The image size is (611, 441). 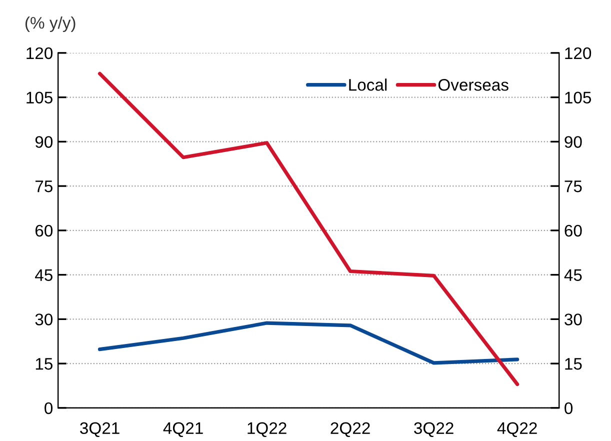 I want to click on x-tick-label: 4Q22, so click(x=517, y=430).